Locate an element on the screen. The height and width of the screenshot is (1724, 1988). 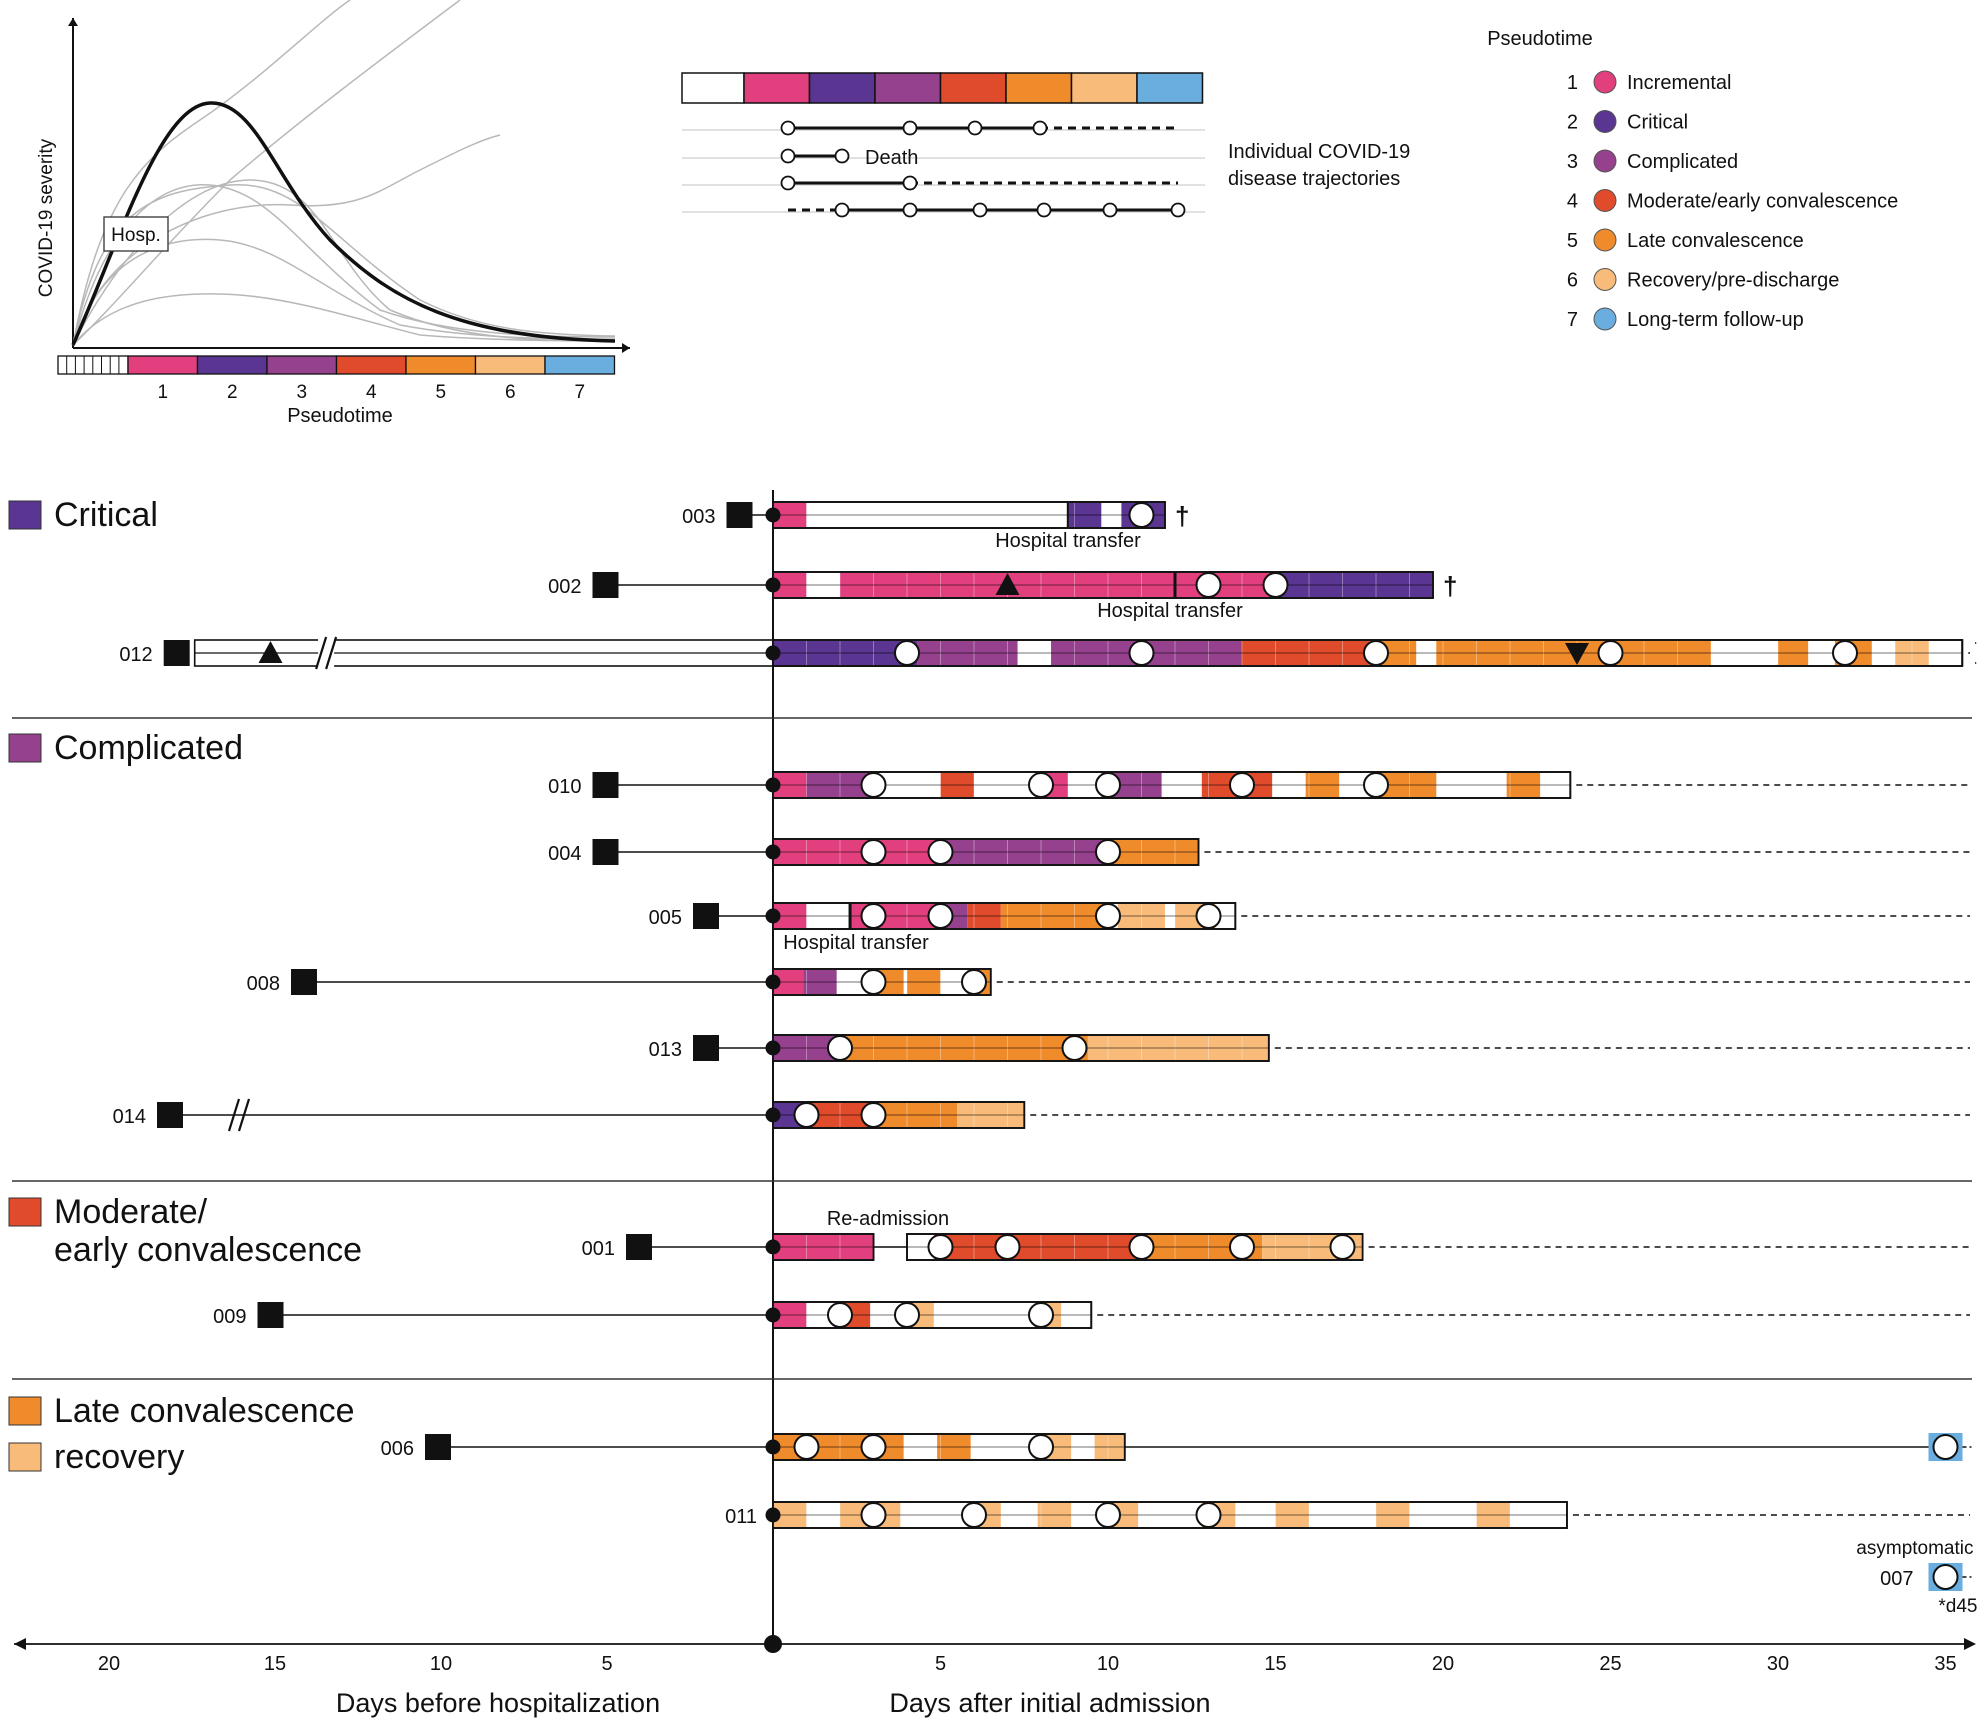
patient-id: 013 is located at coordinates (665, 1050).